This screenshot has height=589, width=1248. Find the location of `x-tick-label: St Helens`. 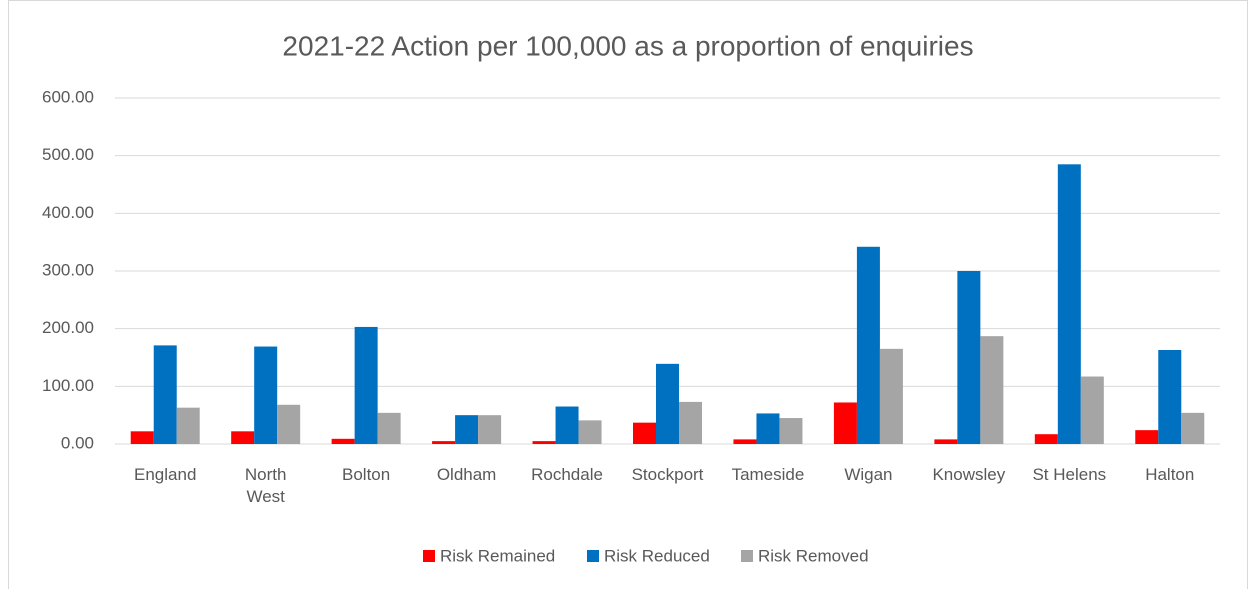

x-tick-label: St Helens is located at coordinates (1069, 474).